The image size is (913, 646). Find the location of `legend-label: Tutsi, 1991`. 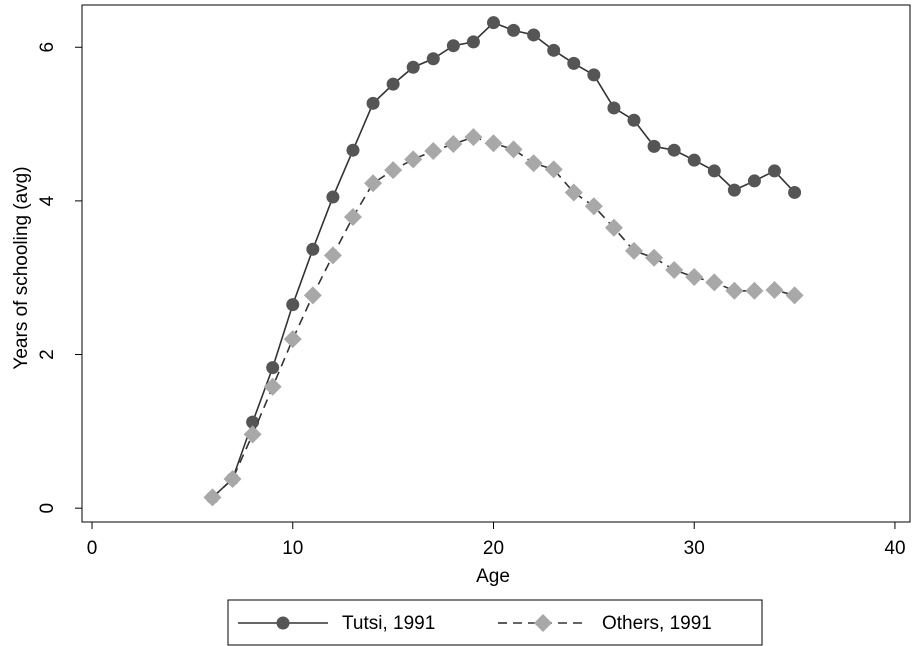

legend-label: Tutsi, 1991 is located at coordinates (388, 623).